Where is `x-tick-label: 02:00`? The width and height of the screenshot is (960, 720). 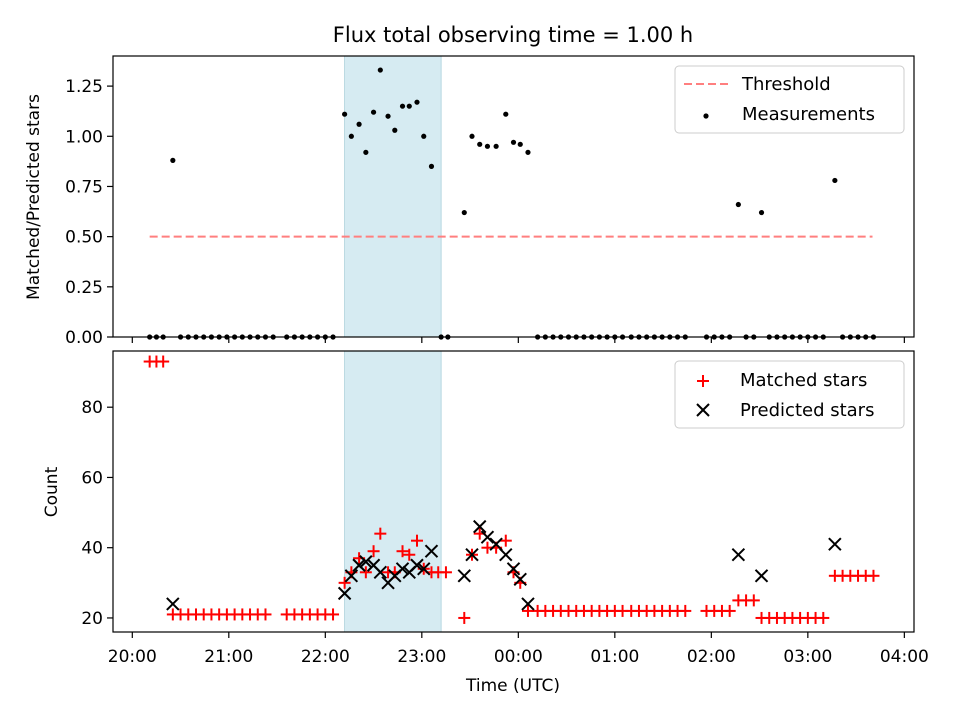
x-tick-label: 02:00 is located at coordinates (711, 657).